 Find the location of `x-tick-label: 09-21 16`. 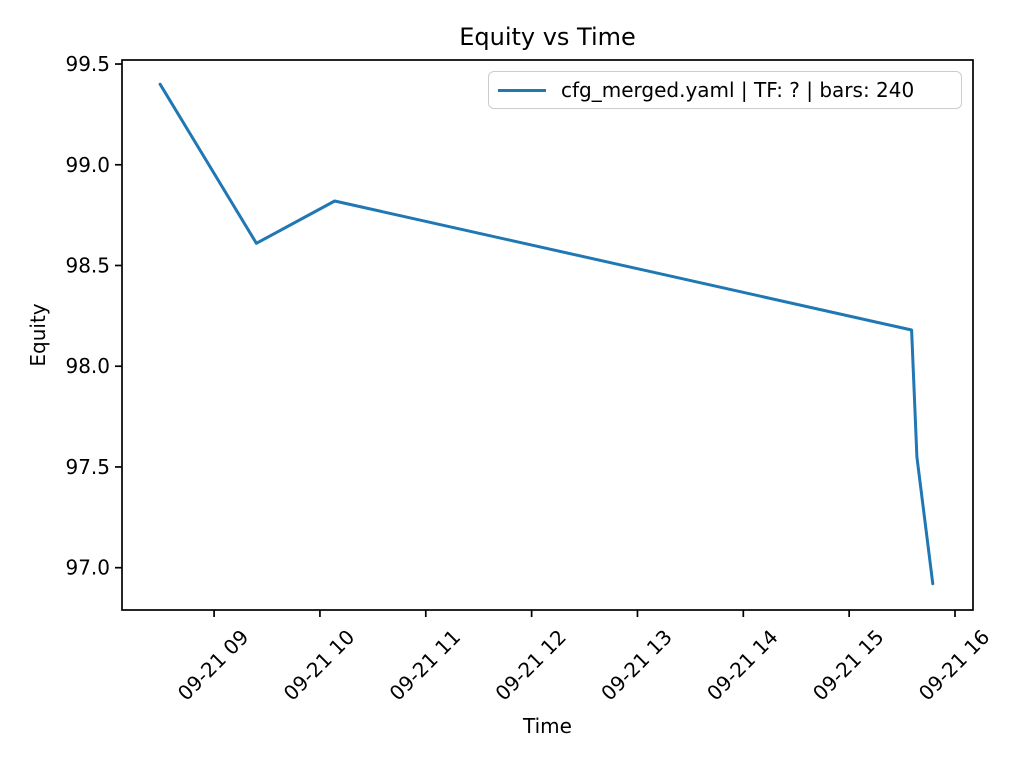

x-tick-label: 09-21 16 is located at coordinates (954, 665).